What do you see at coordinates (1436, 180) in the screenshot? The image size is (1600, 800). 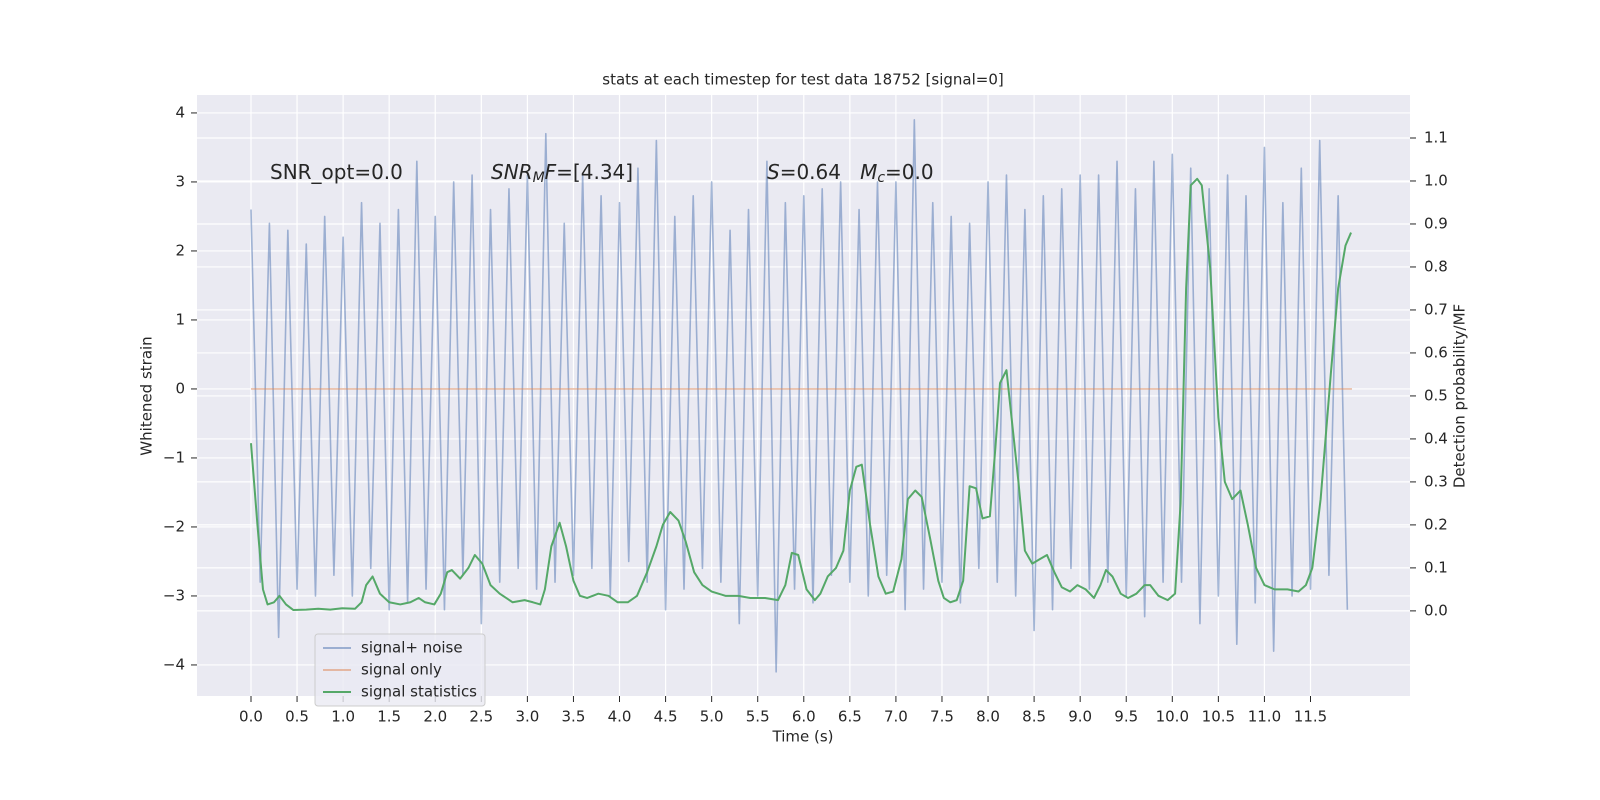 I see `y2-tick-label: 1.0` at bounding box center [1436, 180].